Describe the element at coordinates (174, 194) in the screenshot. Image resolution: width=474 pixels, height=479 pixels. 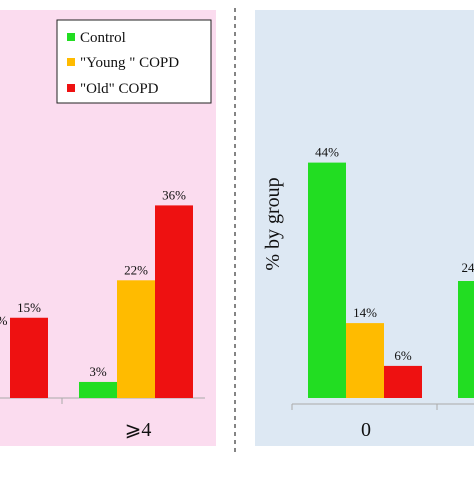
I see `left-data-label-old-copd-1: 36%` at that location.